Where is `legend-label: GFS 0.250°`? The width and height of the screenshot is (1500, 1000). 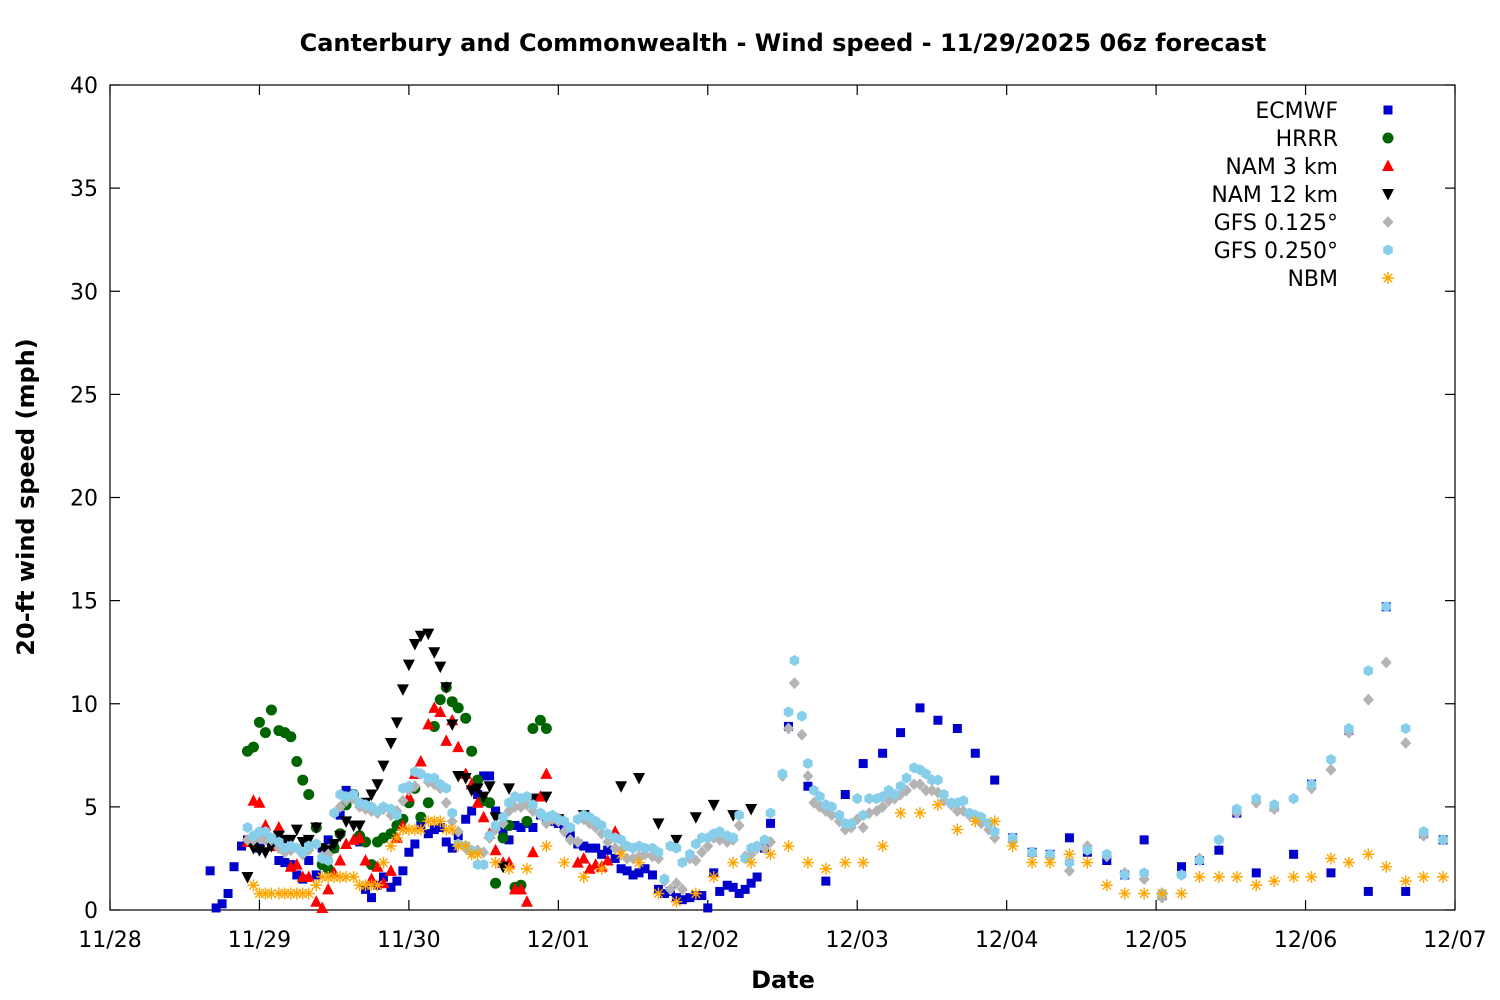
legend-label: GFS 0.250° is located at coordinates (1276, 251).